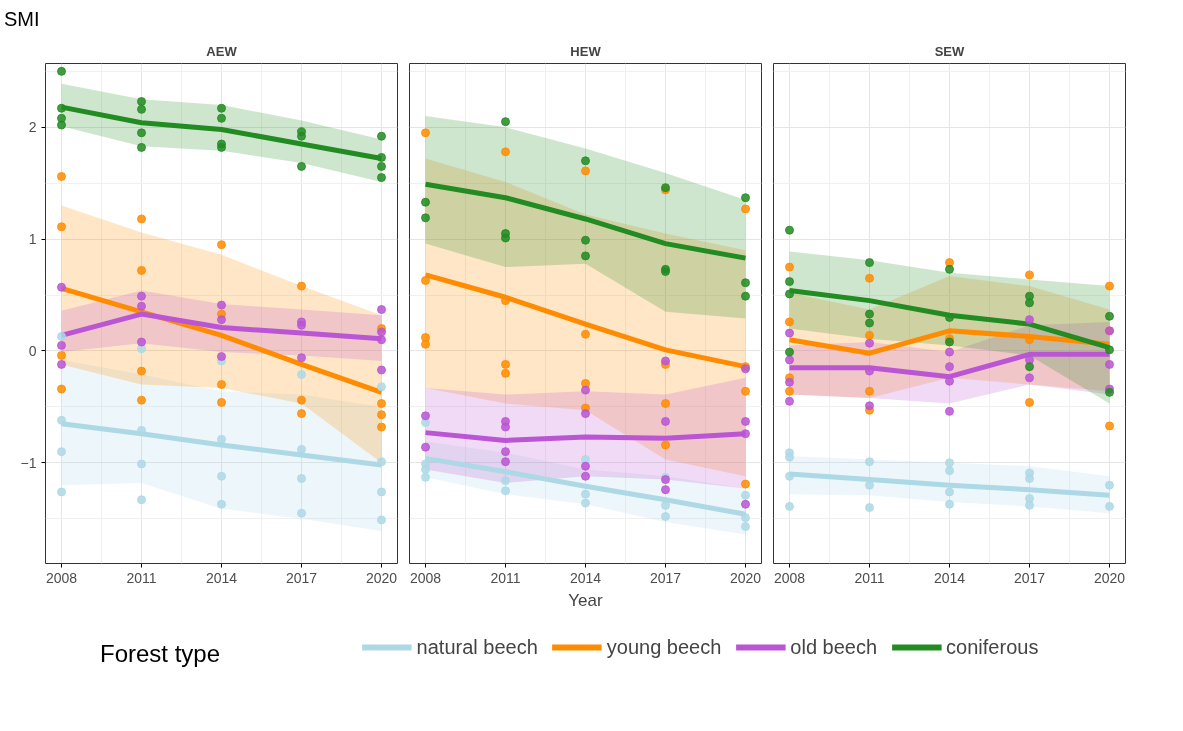  I want to click on chart-title: AEW, so click(222, 51).